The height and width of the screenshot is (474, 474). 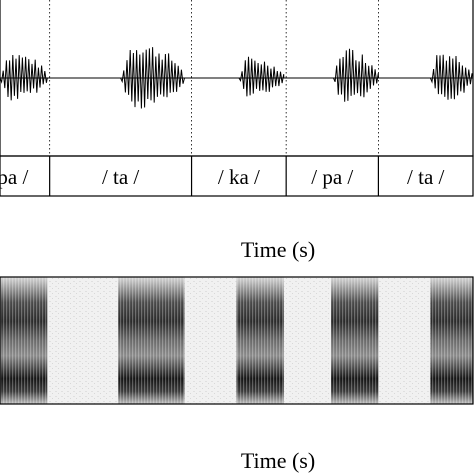 I want to click on syllable-label: / pa /, so click(x=332, y=177).